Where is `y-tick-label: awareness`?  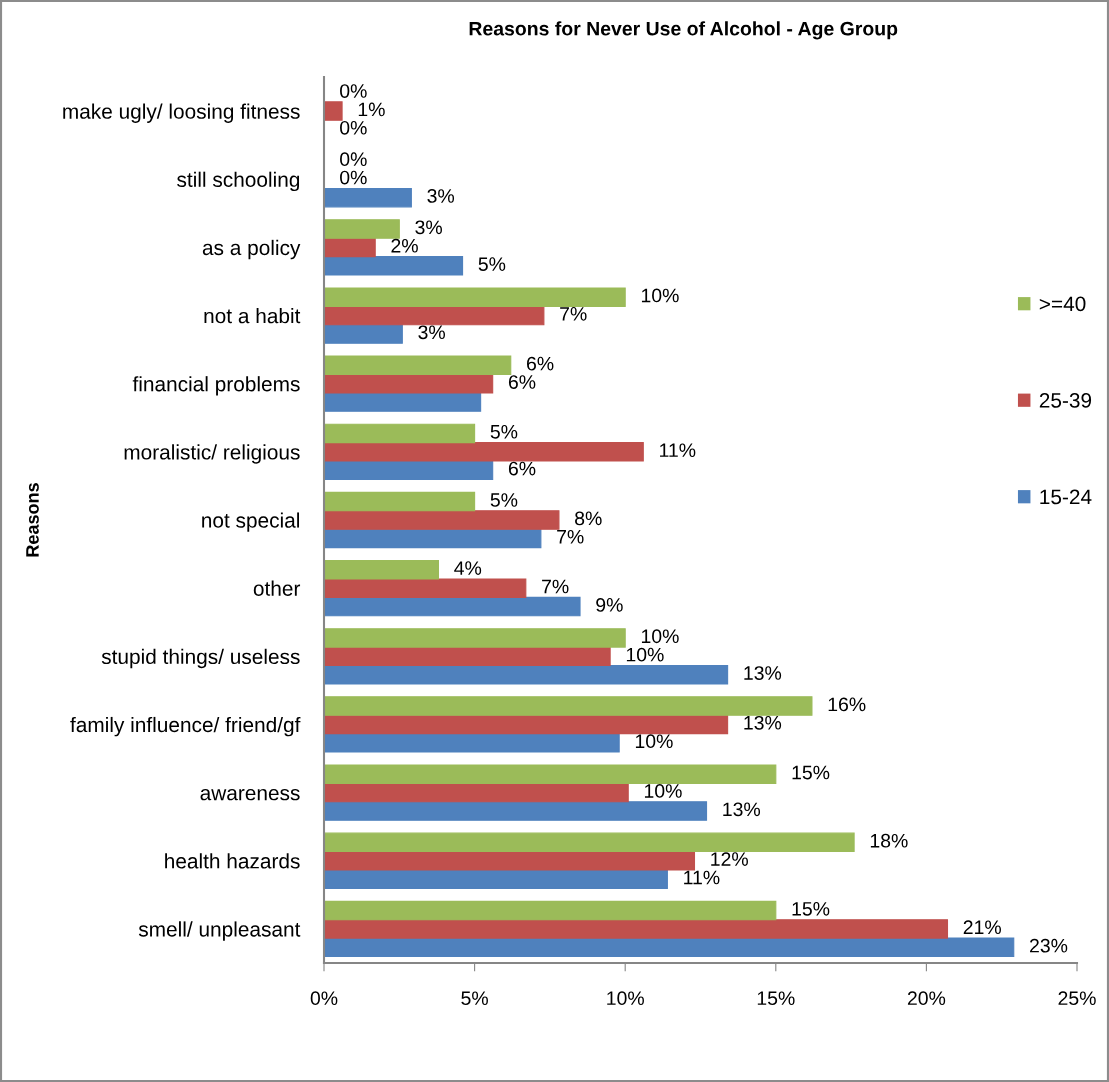 y-tick-label: awareness is located at coordinates (250, 794).